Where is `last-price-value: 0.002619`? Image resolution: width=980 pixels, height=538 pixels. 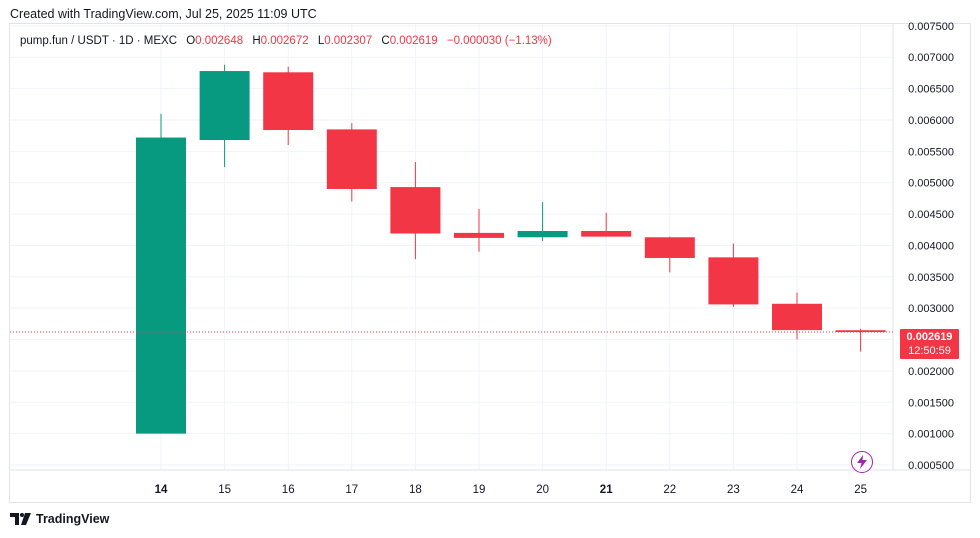
last-price-value: 0.002619 is located at coordinates (929, 337).